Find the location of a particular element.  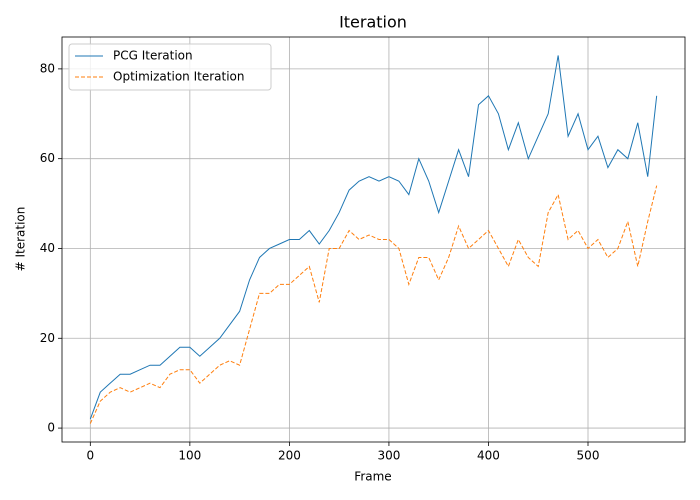

y-tick-label: 80 is located at coordinates (47, 68).